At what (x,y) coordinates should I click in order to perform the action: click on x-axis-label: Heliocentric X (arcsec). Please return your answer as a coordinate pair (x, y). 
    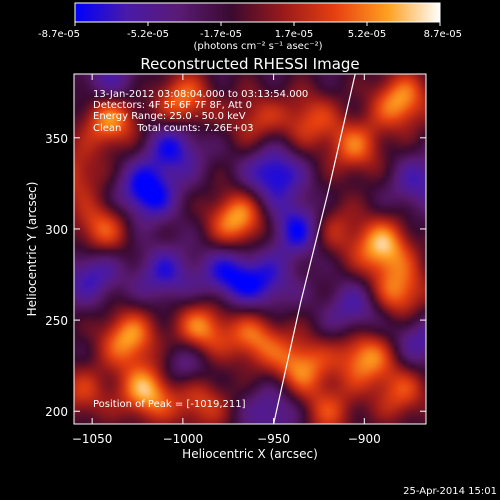
    Looking at the image, I should click on (250, 454).